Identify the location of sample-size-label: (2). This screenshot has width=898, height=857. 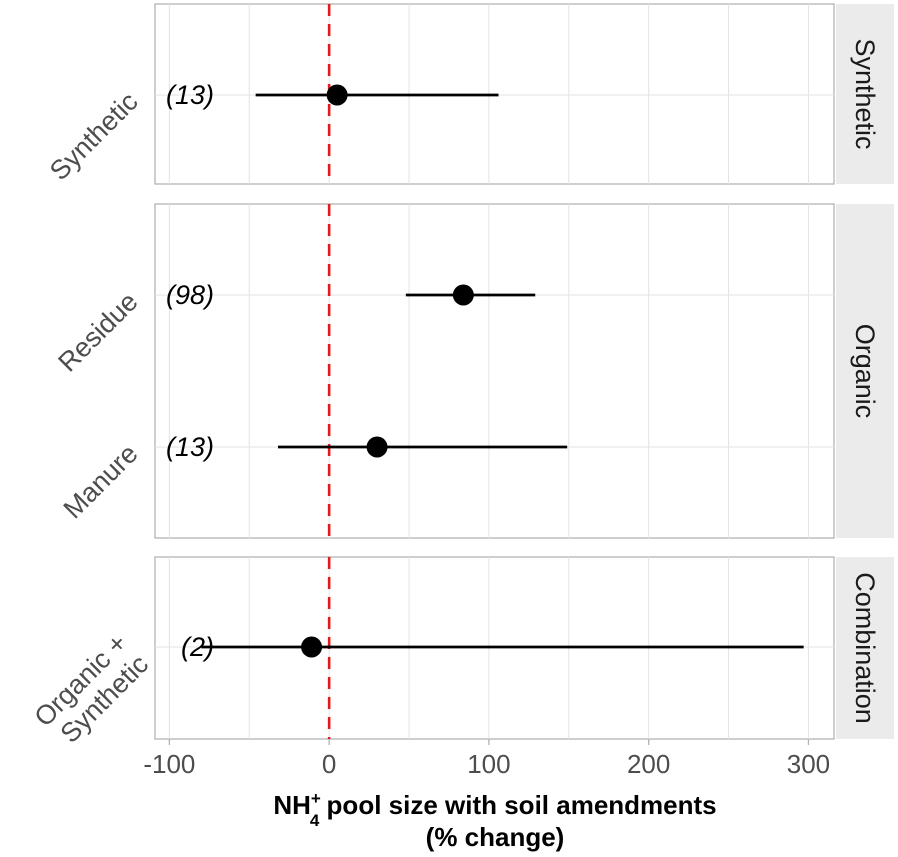
(197, 647).